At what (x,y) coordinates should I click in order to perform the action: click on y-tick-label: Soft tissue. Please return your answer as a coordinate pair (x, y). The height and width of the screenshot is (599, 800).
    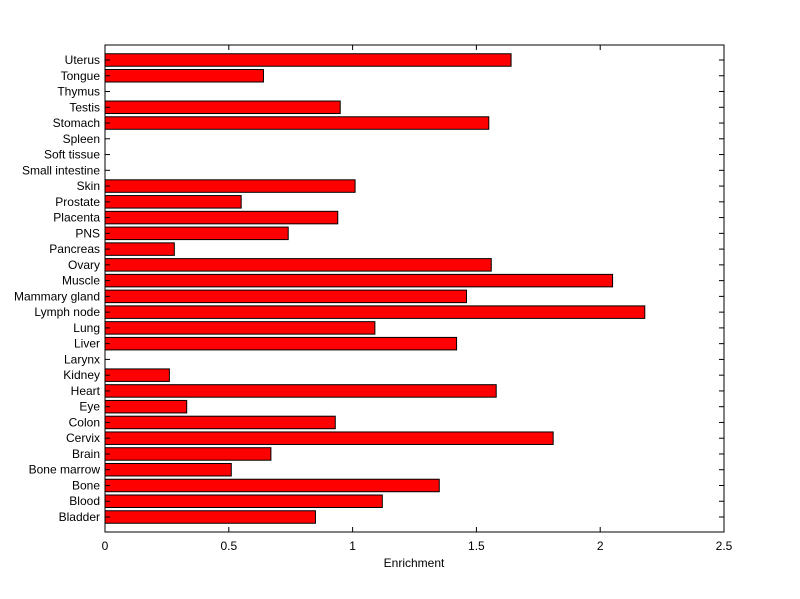
    Looking at the image, I should click on (72, 155).